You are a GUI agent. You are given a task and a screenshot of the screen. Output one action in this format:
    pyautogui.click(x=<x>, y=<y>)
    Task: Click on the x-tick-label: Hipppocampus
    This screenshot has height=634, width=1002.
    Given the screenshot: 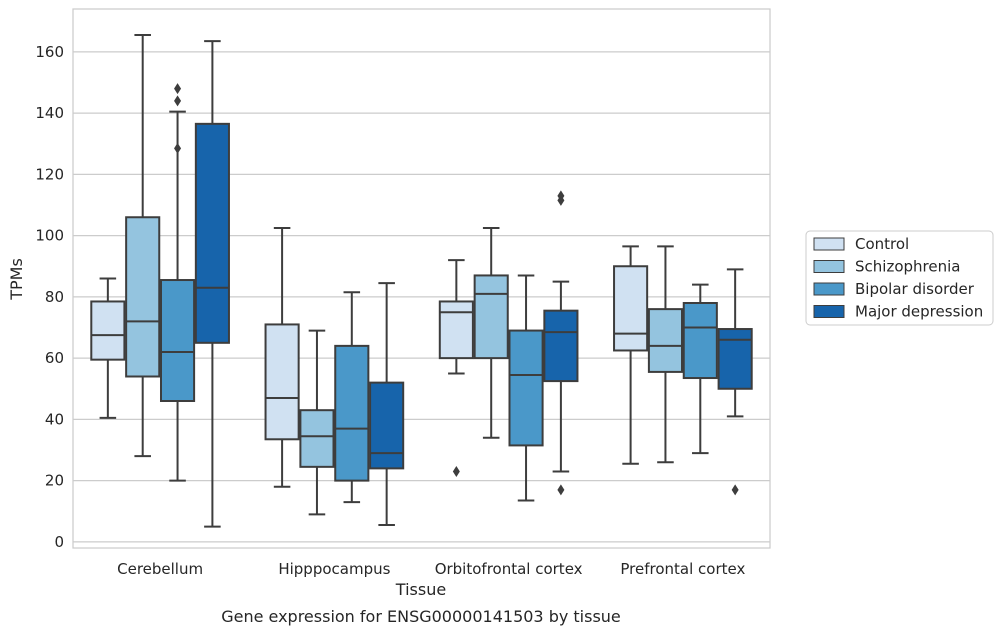 What is the action you would take?
    pyautogui.click(x=334, y=569)
    